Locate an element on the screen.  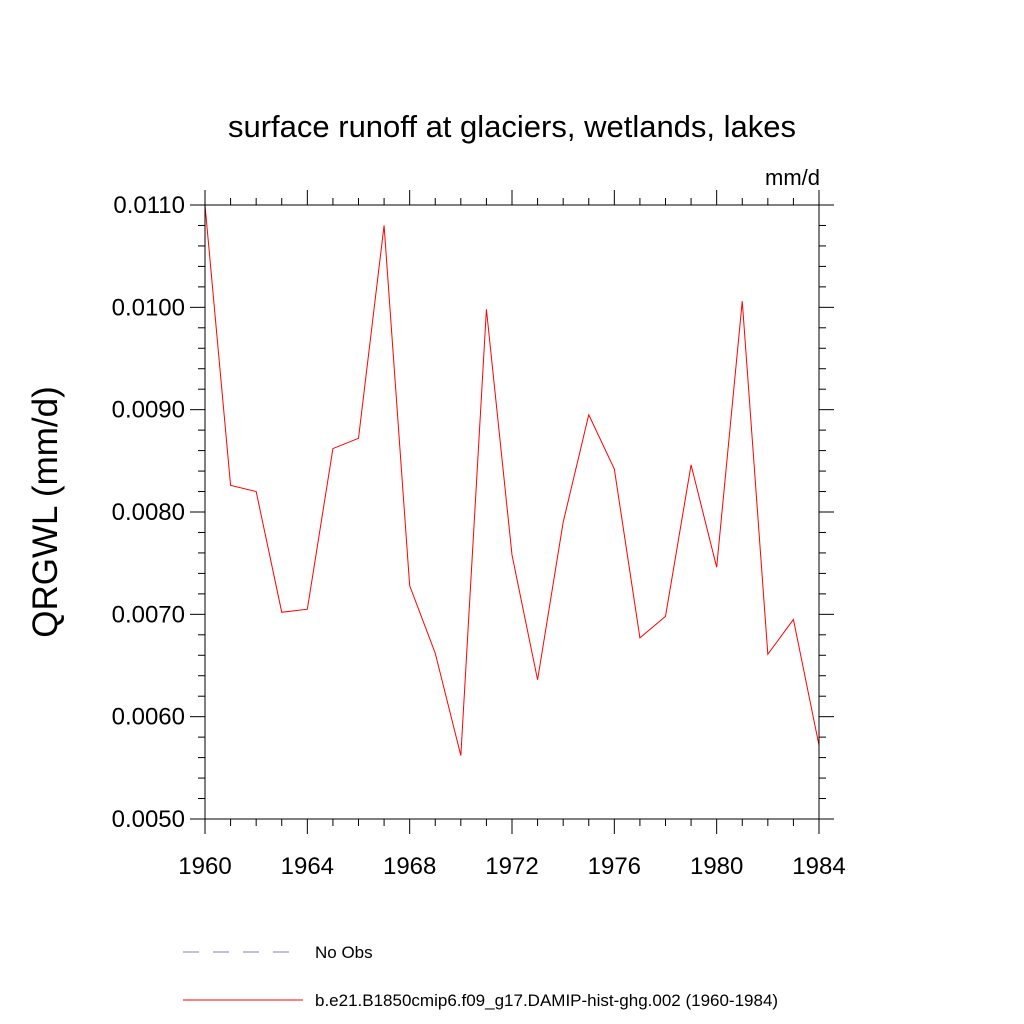
x-tick-label: 1972 is located at coordinates (511, 866).